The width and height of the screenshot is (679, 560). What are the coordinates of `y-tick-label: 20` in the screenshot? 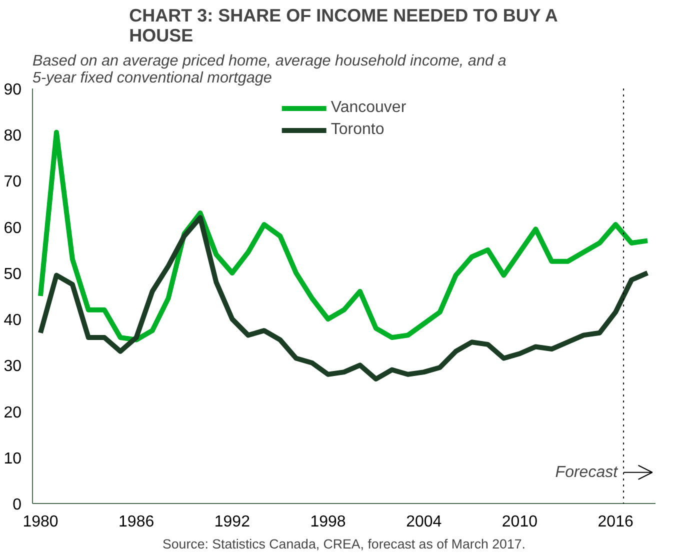 It's located at (13, 413).